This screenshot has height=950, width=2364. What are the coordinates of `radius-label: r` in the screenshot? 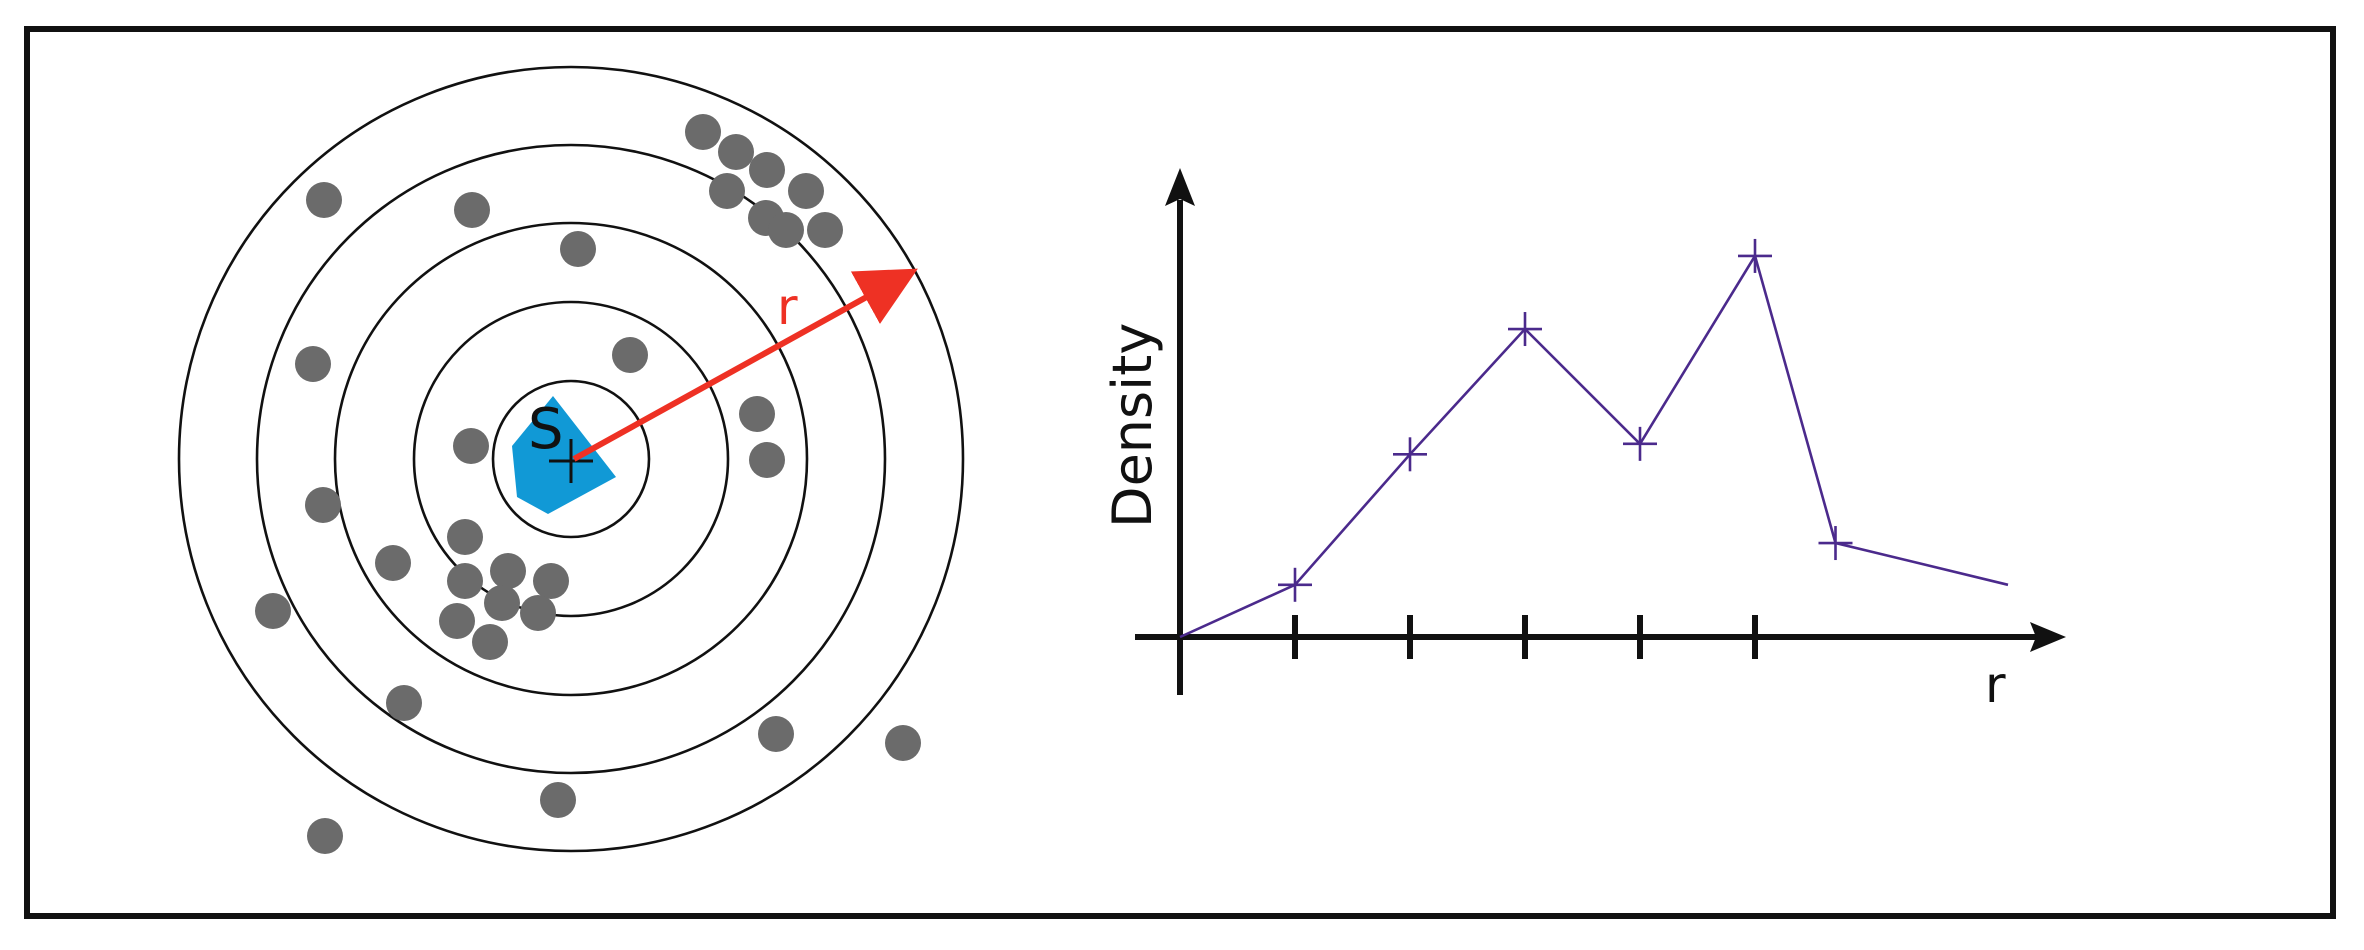 It's located at (787, 307).